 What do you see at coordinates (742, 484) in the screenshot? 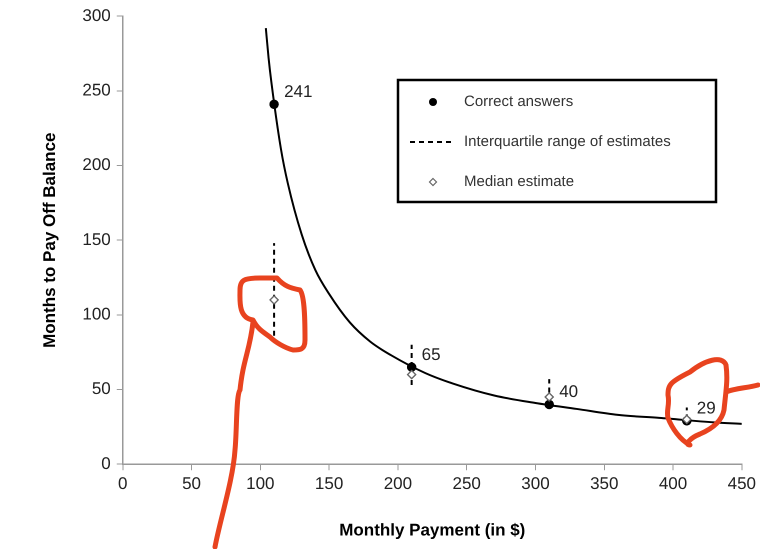
I see `x-tick-label: 450` at bounding box center [742, 484].